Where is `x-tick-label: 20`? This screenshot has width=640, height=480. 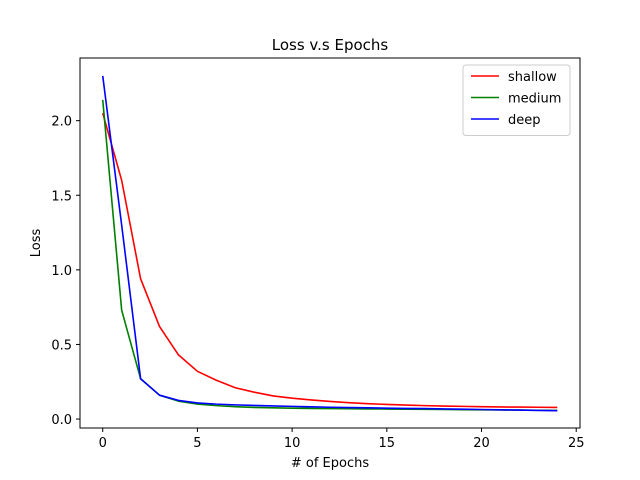 x-tick-label: 20 is located at coordinates (481, 443).